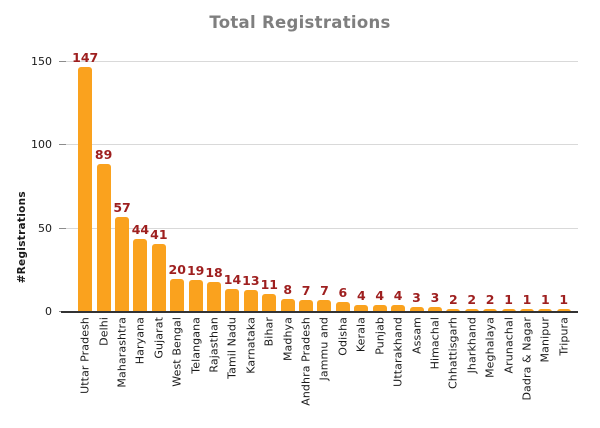  What do you see at coordinates (343, 336) in the screenshot?
I see `x-axis-label: Odisha` at bounding box center [343, 336].